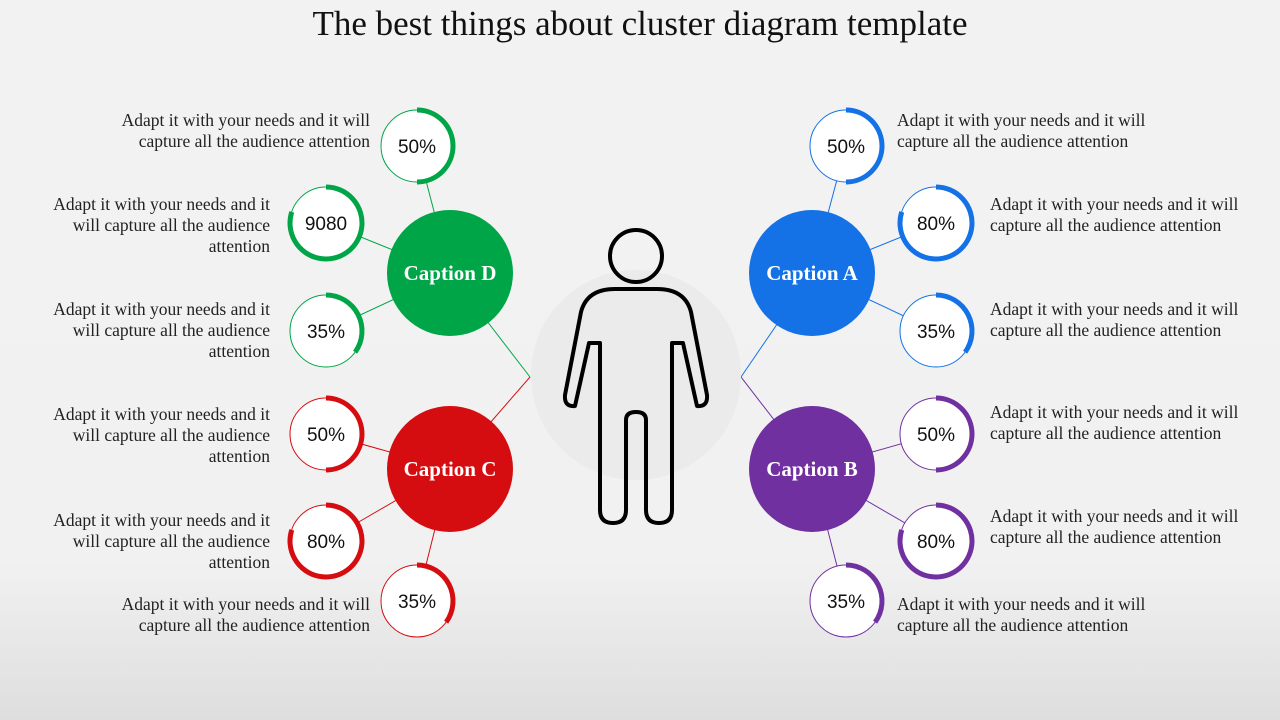 This screenshot has width=1280, height=720. Describe the element at coordinates (417, 147) in the screenshot. I see `ring-d-1-label: 50%` at that location.